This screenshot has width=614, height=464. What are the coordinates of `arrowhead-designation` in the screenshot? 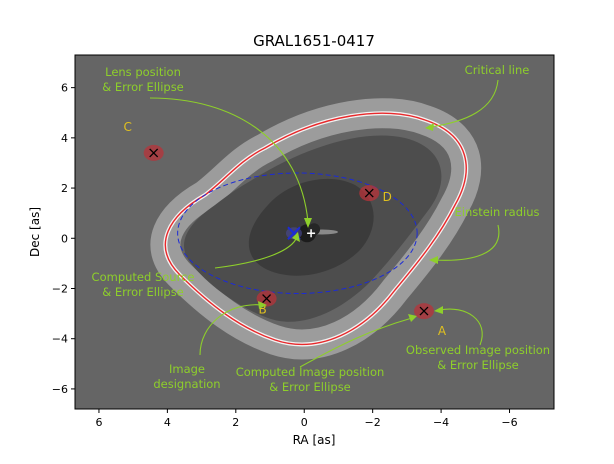 It's located at (262, 305).